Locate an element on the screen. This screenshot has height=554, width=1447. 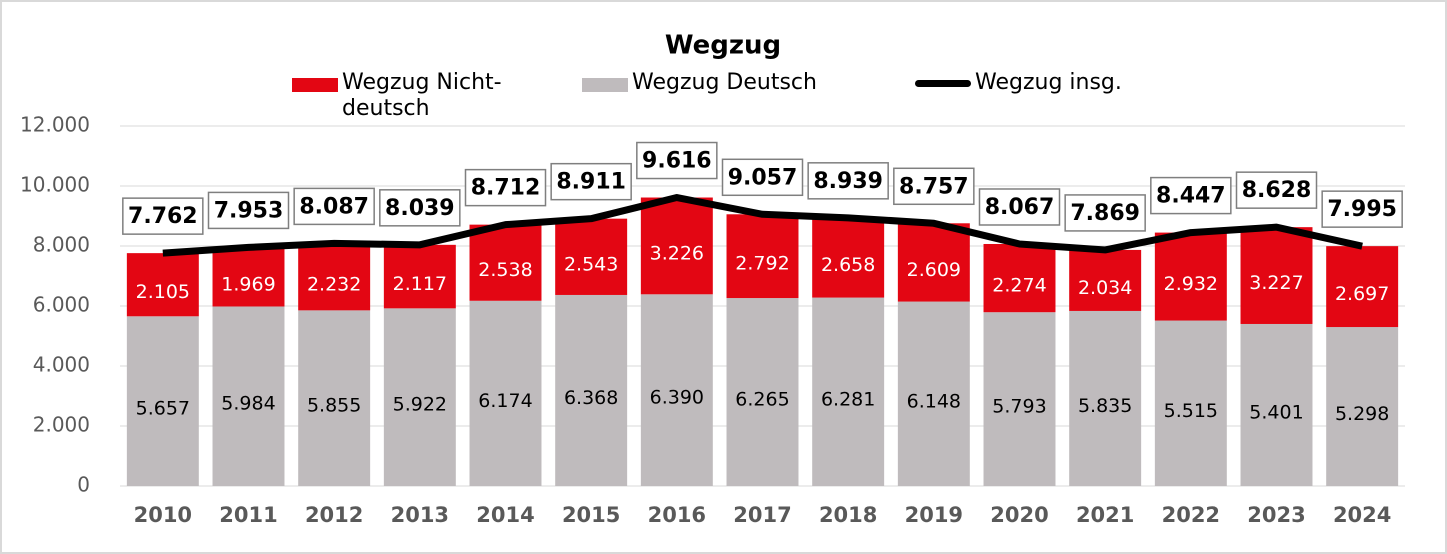
data-label: 6.174 is located at coordinates (505, 401).